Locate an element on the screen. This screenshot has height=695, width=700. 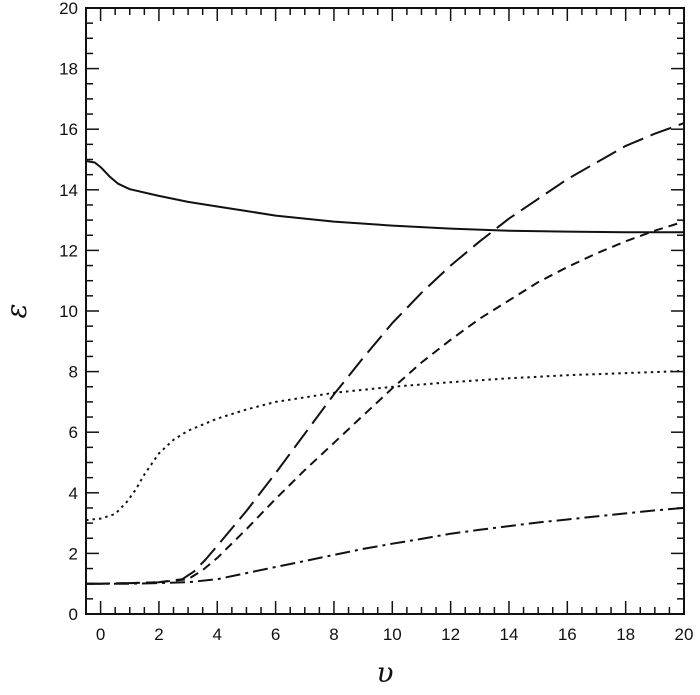
x-tick-label: 10 is located at coordinates (392, 634).